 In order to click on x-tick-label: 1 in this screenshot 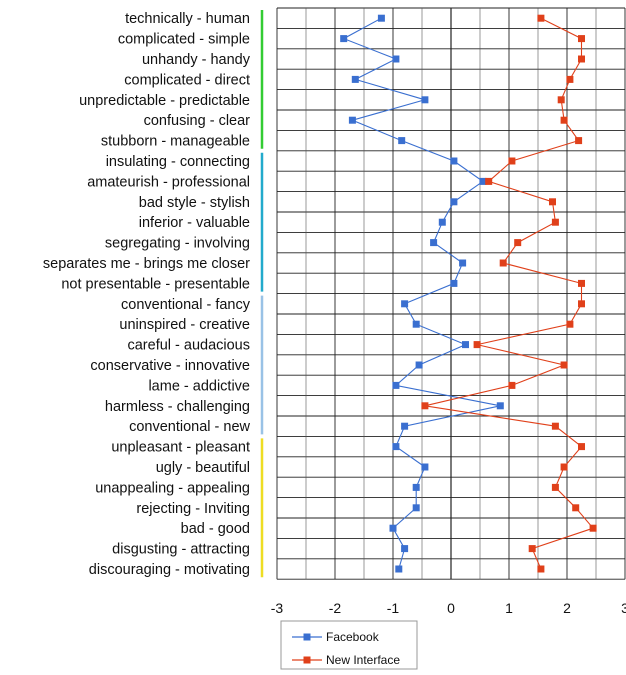, I will do `click(509, 608)`.